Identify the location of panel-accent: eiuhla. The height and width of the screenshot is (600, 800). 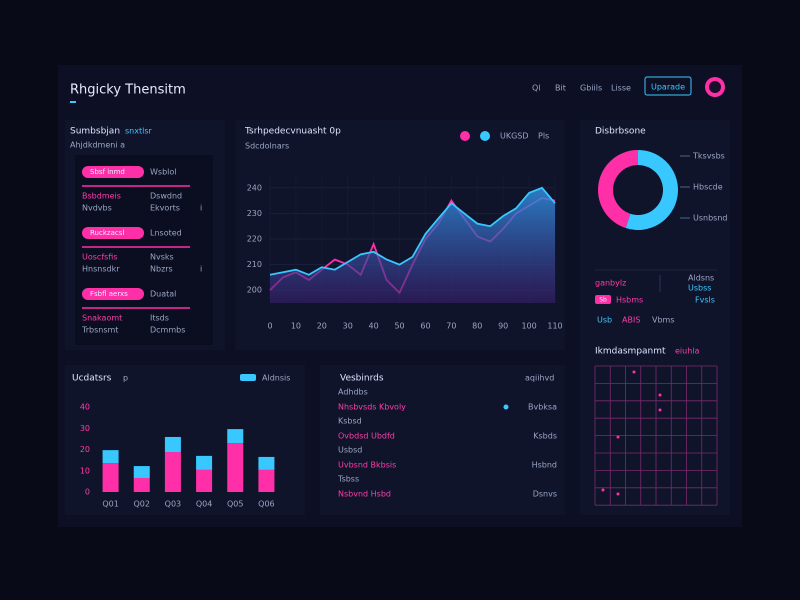
(687, 351).